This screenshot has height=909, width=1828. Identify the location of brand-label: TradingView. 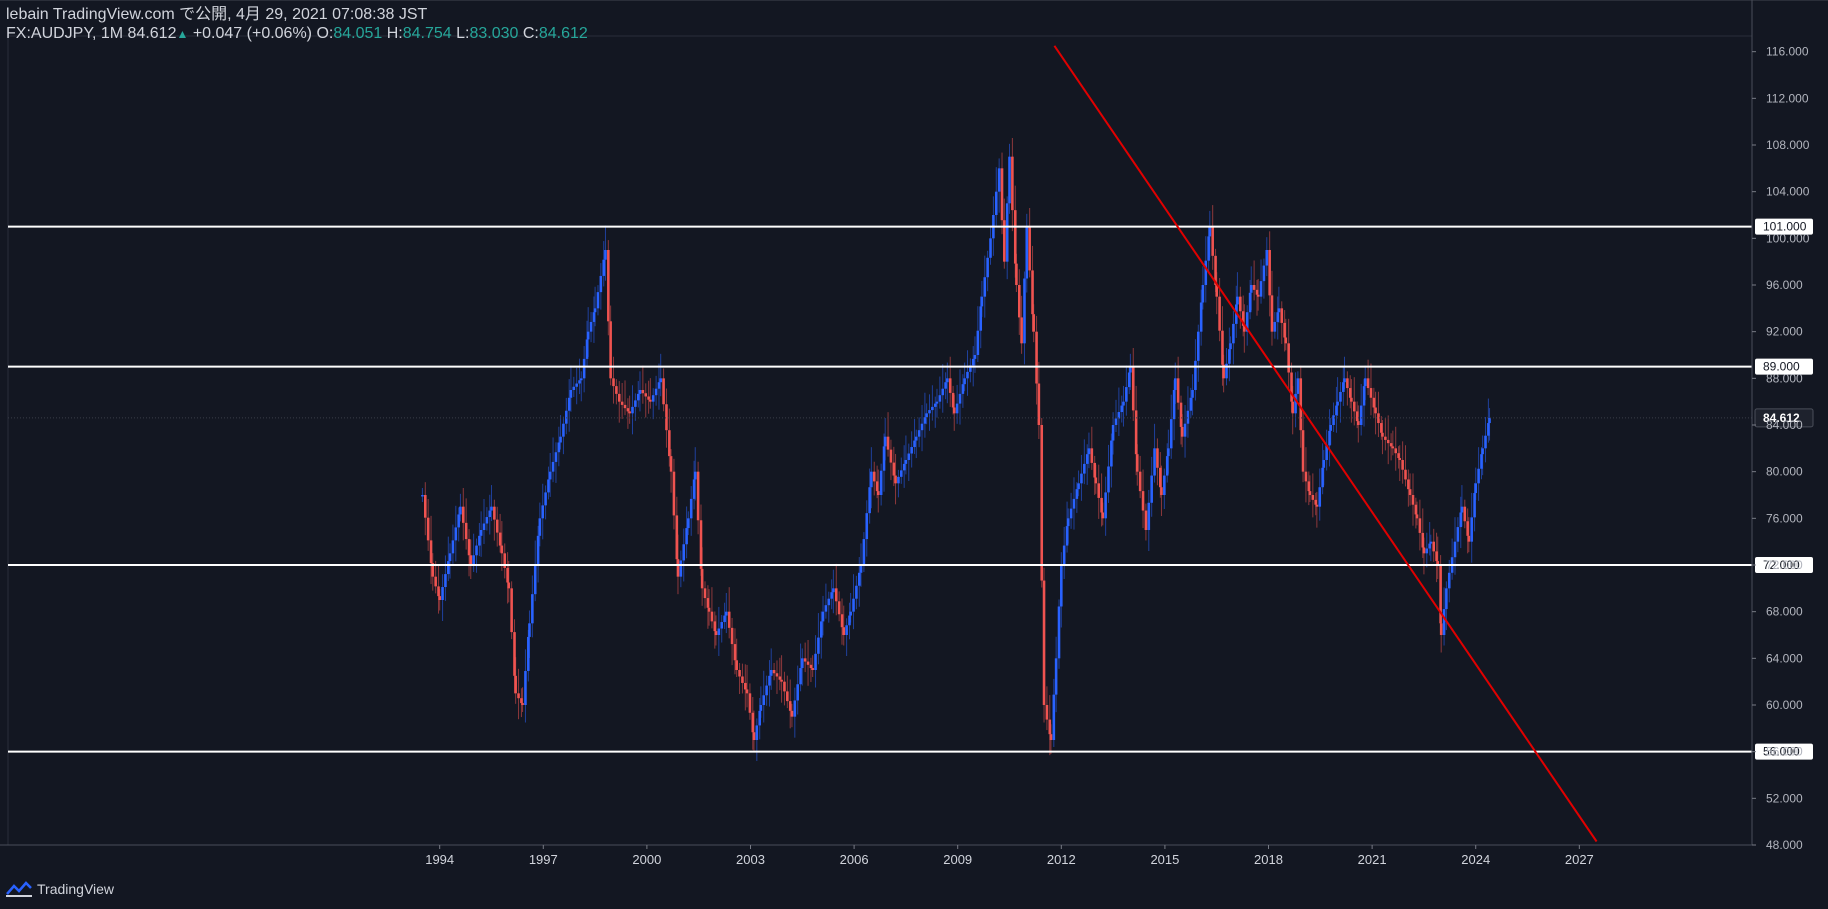
(76, 889).